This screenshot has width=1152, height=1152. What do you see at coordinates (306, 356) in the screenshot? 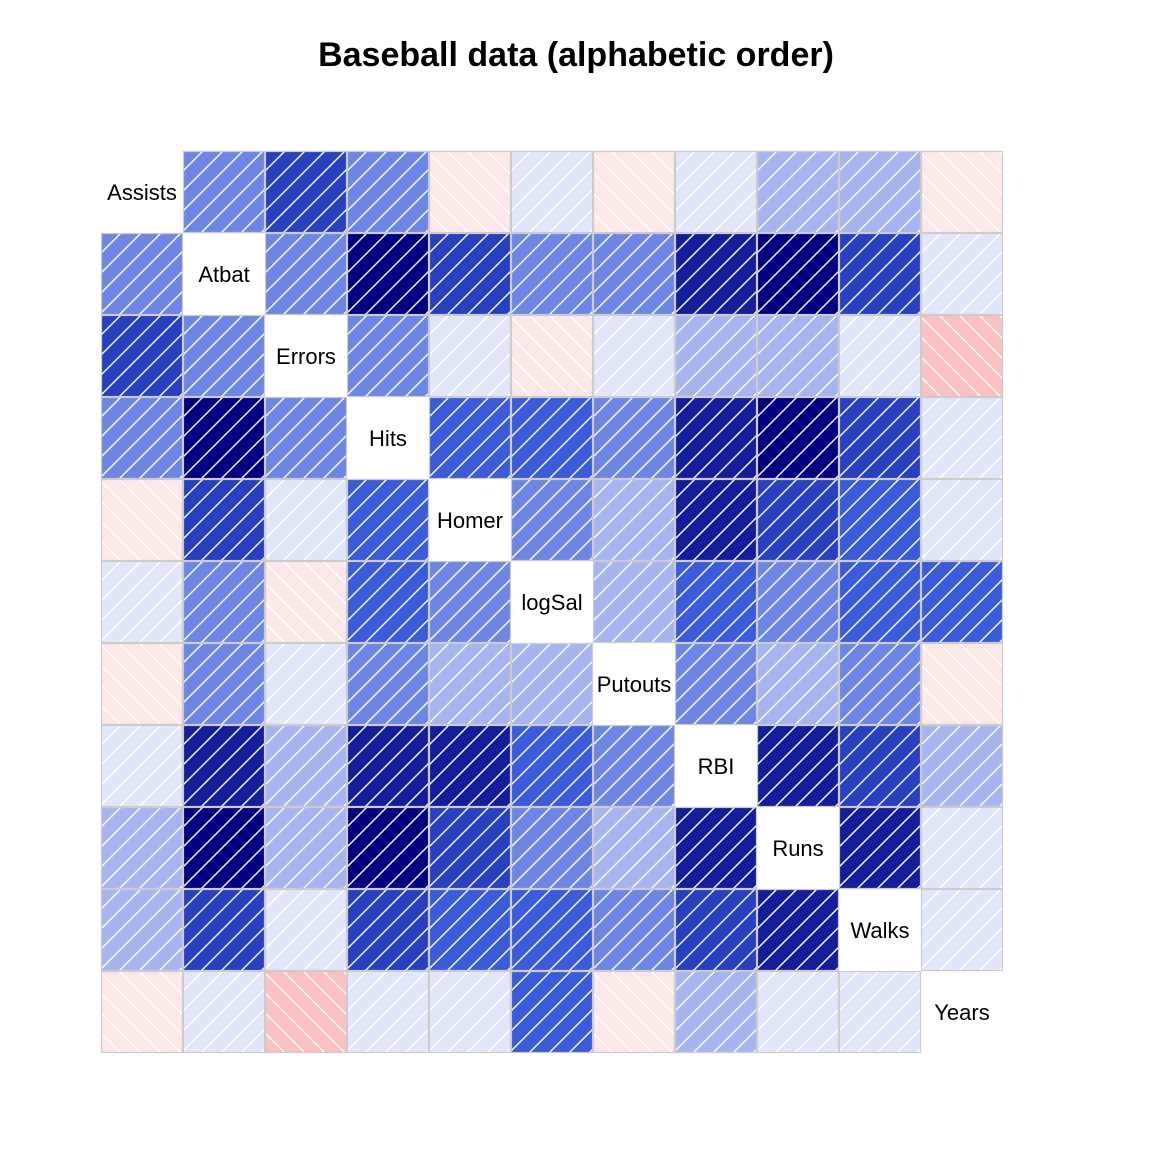
I see `variable-label-errors: Errors` at bounding box center [306, 356].